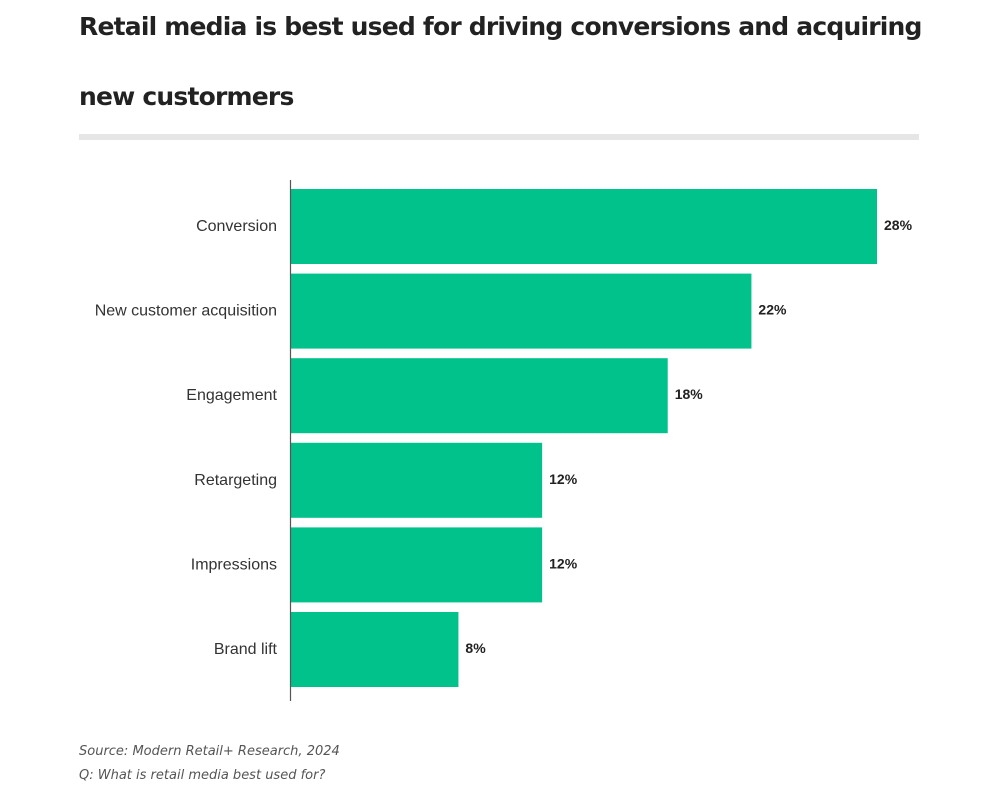 This screenshot has width=1000, height=800. What do you see at coordinates (375, 649) in the screenshot?
I see `bar-brand-lift` at bounding box center [375, 649].